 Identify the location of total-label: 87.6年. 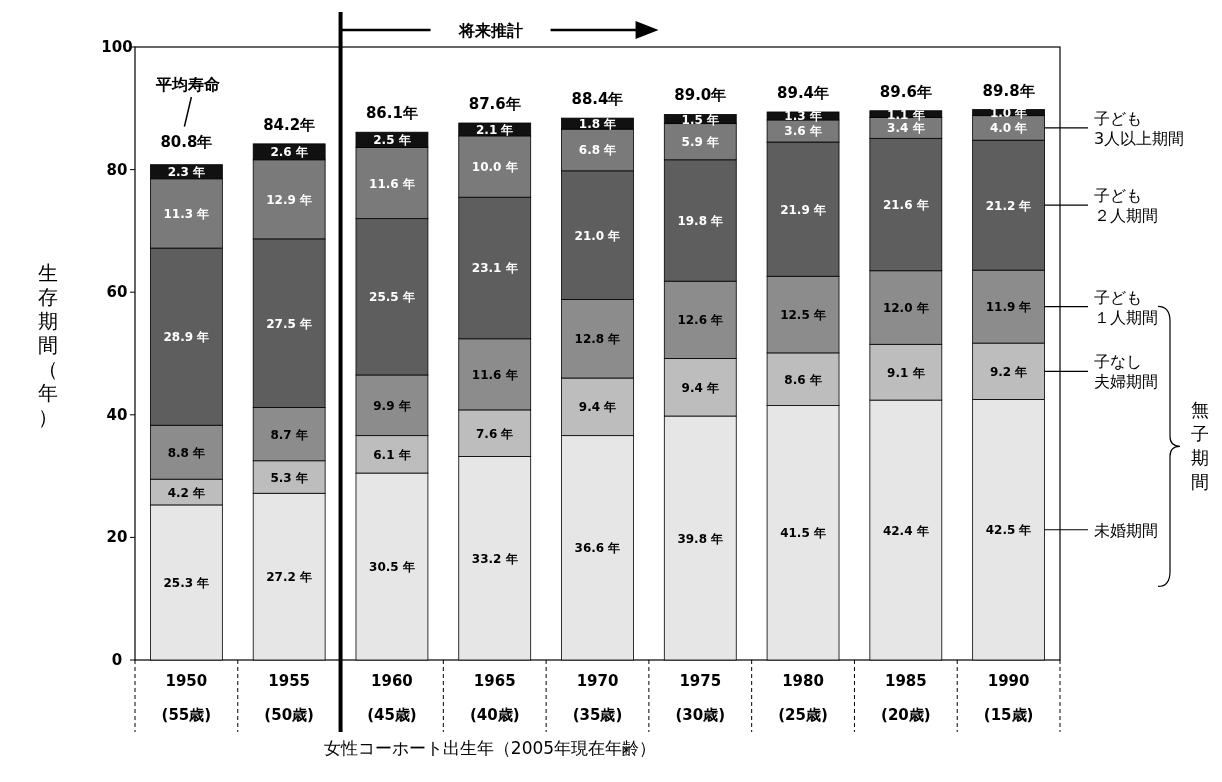
(494, 104).